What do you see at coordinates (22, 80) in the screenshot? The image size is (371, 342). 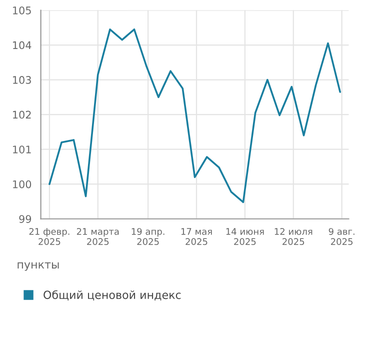 I see `y-tick-label: 103` at bounding box center [22, 80].